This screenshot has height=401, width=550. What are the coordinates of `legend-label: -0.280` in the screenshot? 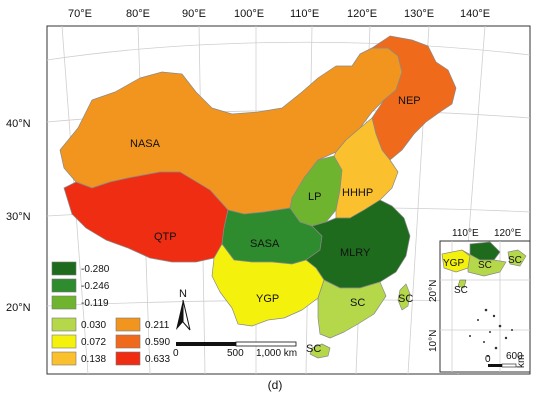 It's located at (95, 269).